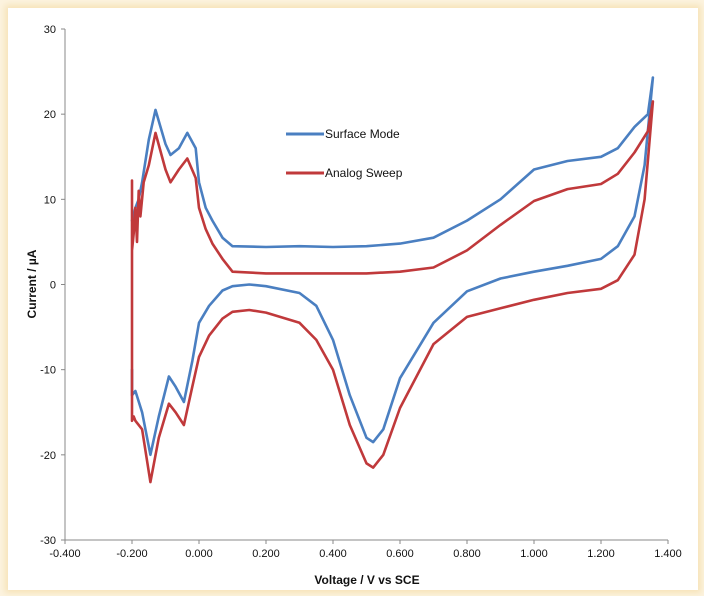  Describe the element at coordinates (48, 456) in the screenshot. I see `y-tick-label: -20` at that location.